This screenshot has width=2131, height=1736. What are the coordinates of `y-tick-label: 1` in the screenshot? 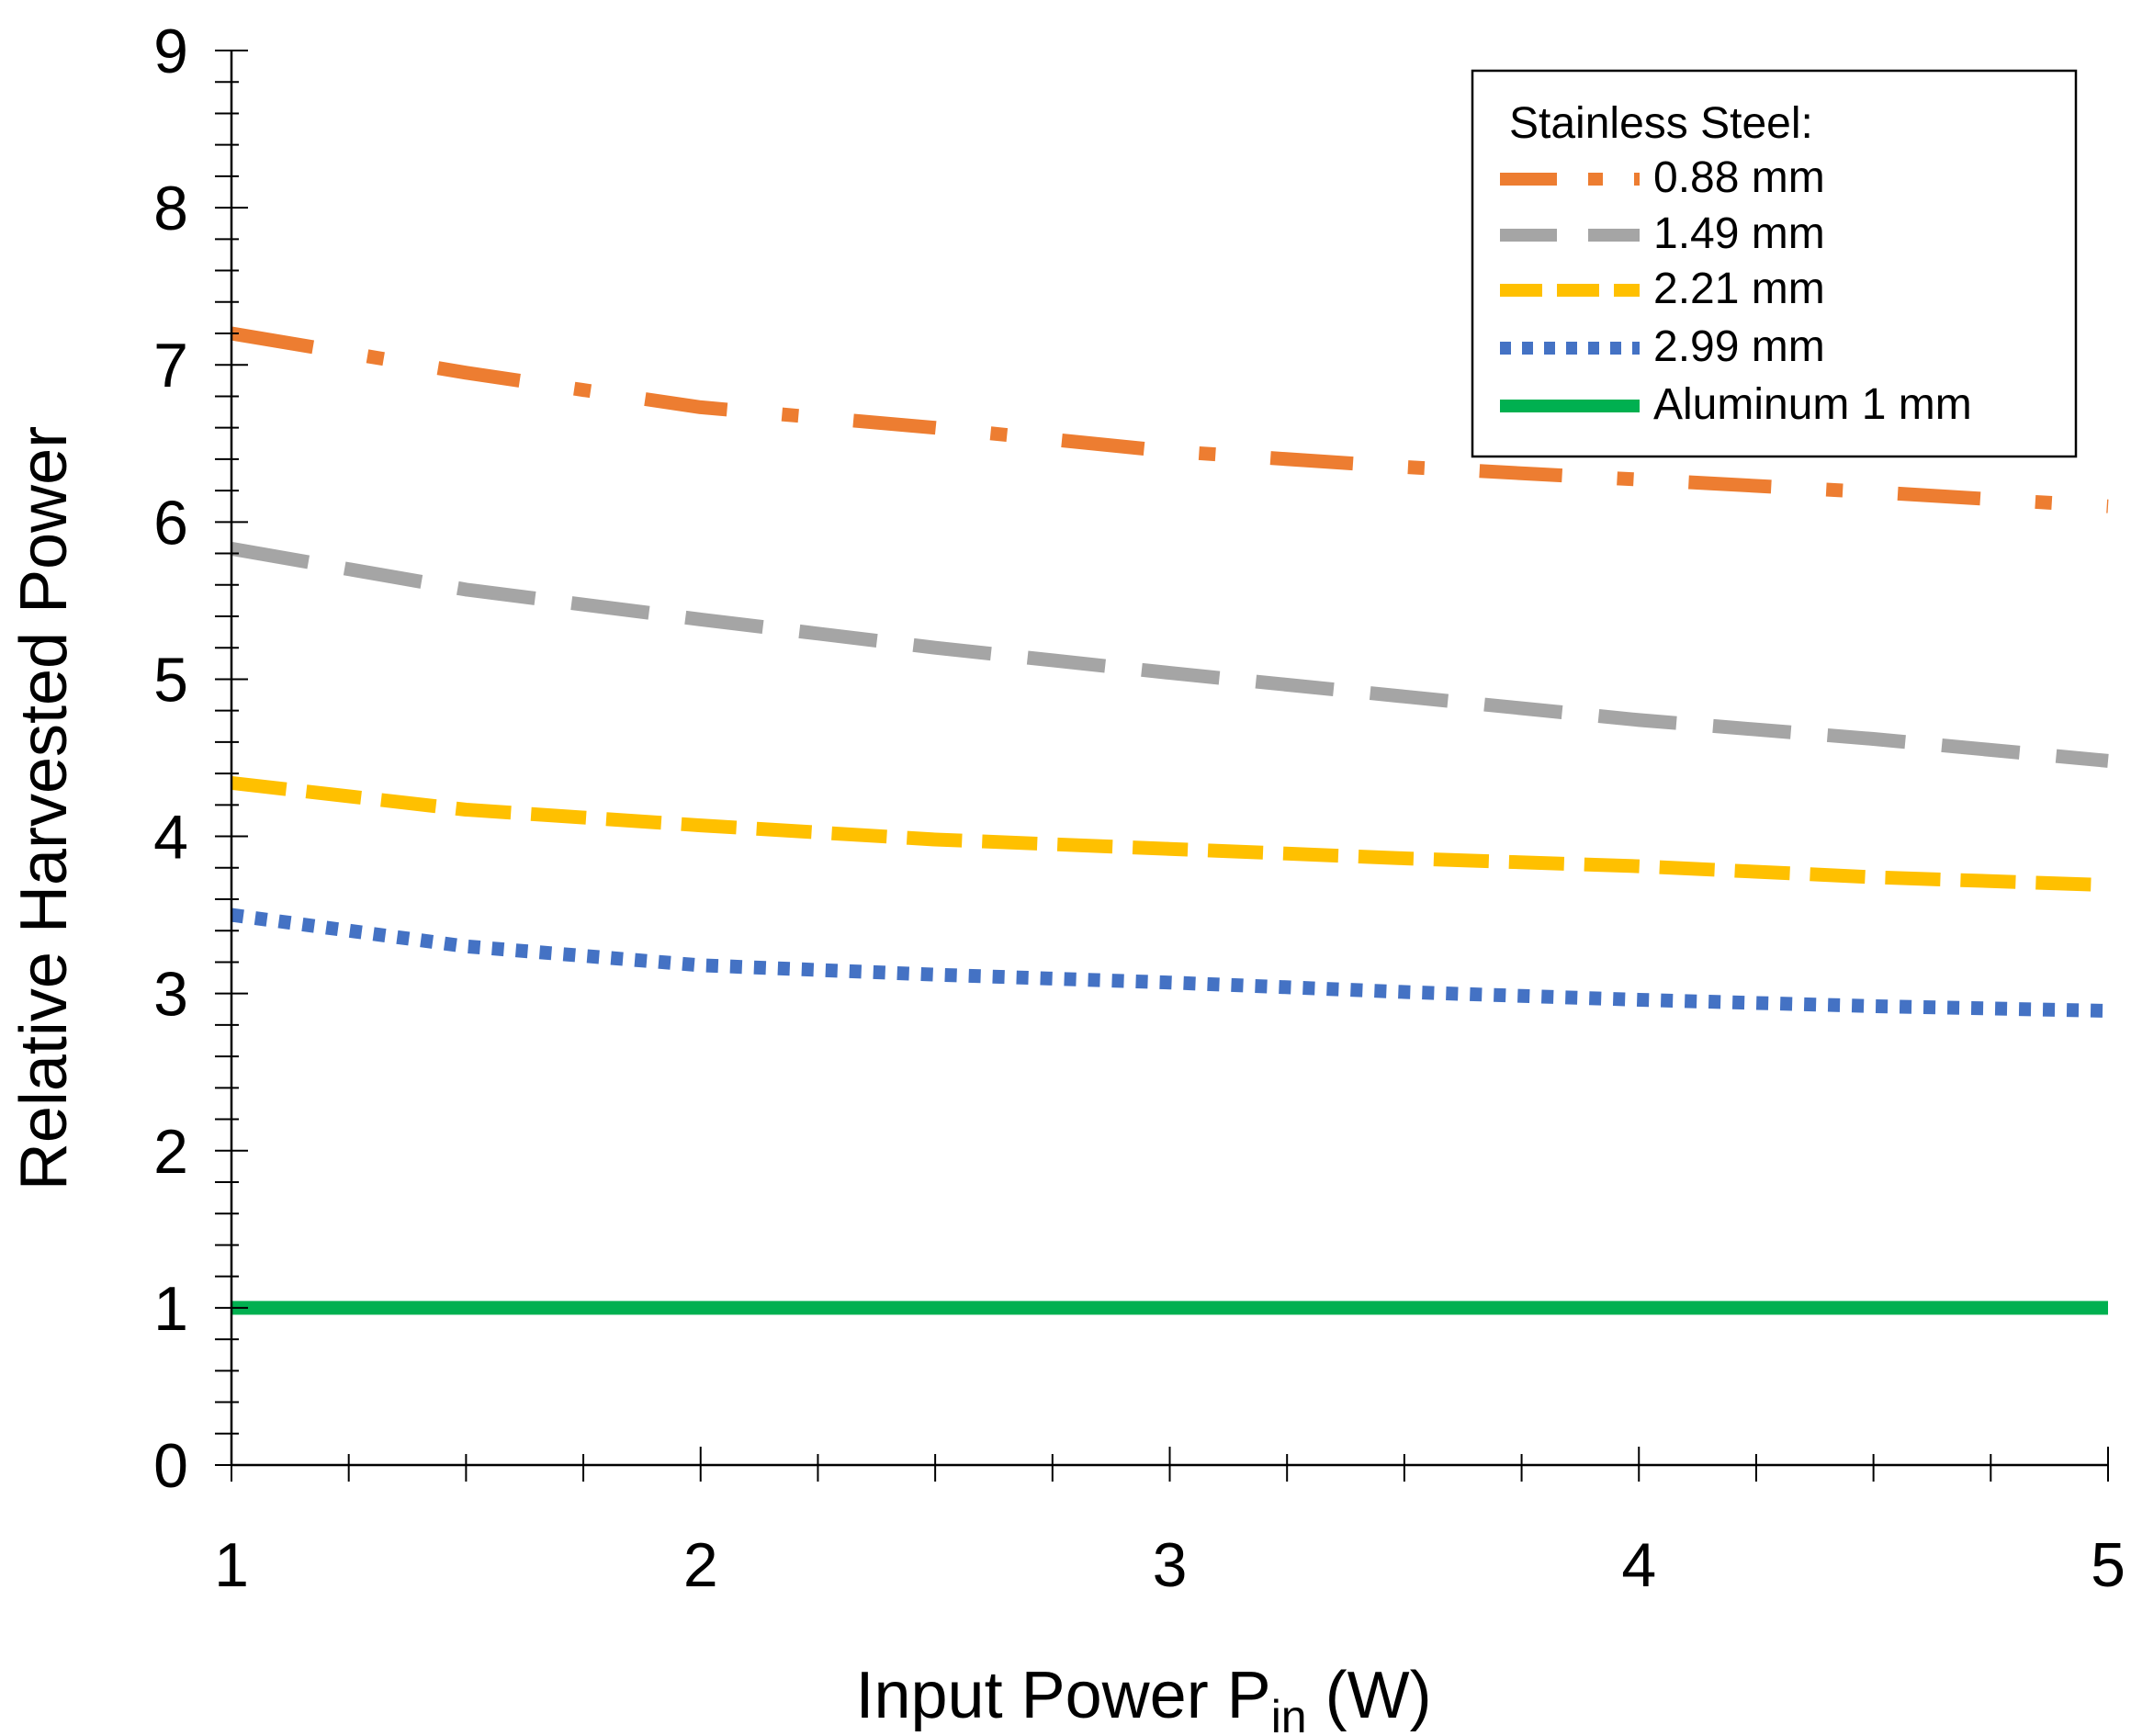 It's located at (170, 1309).